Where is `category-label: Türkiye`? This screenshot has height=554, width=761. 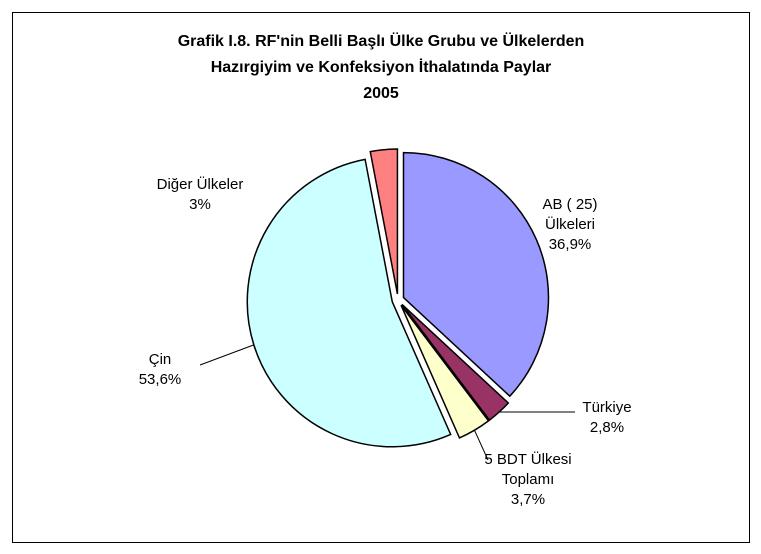 category-label: Türkiye is located at coordinates (607, 407).